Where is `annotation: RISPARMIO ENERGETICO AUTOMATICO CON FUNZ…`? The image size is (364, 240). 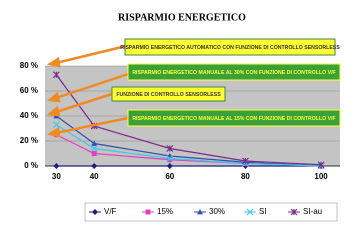
annotation: RISPARMIO ENERGETICO AUTOMATICO CON FUNZ… is located at coordinates (230, 48).